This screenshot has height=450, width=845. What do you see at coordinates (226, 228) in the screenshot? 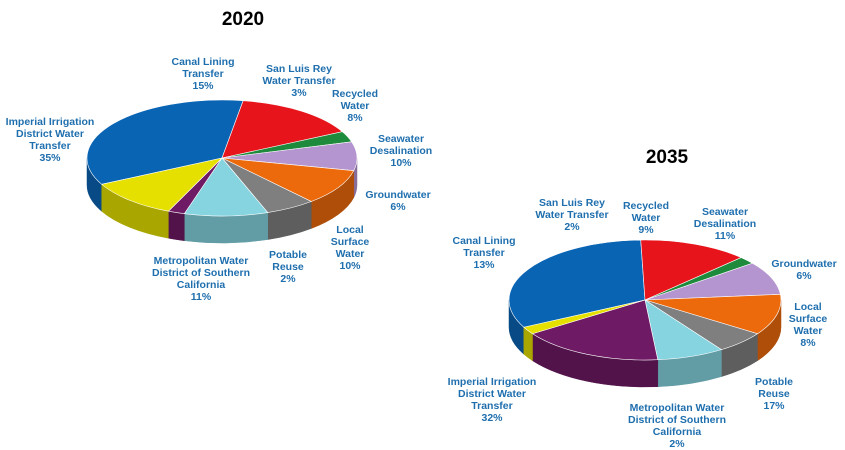
I see `pie-side-local-surface-water` at bounding box center [226, 228].